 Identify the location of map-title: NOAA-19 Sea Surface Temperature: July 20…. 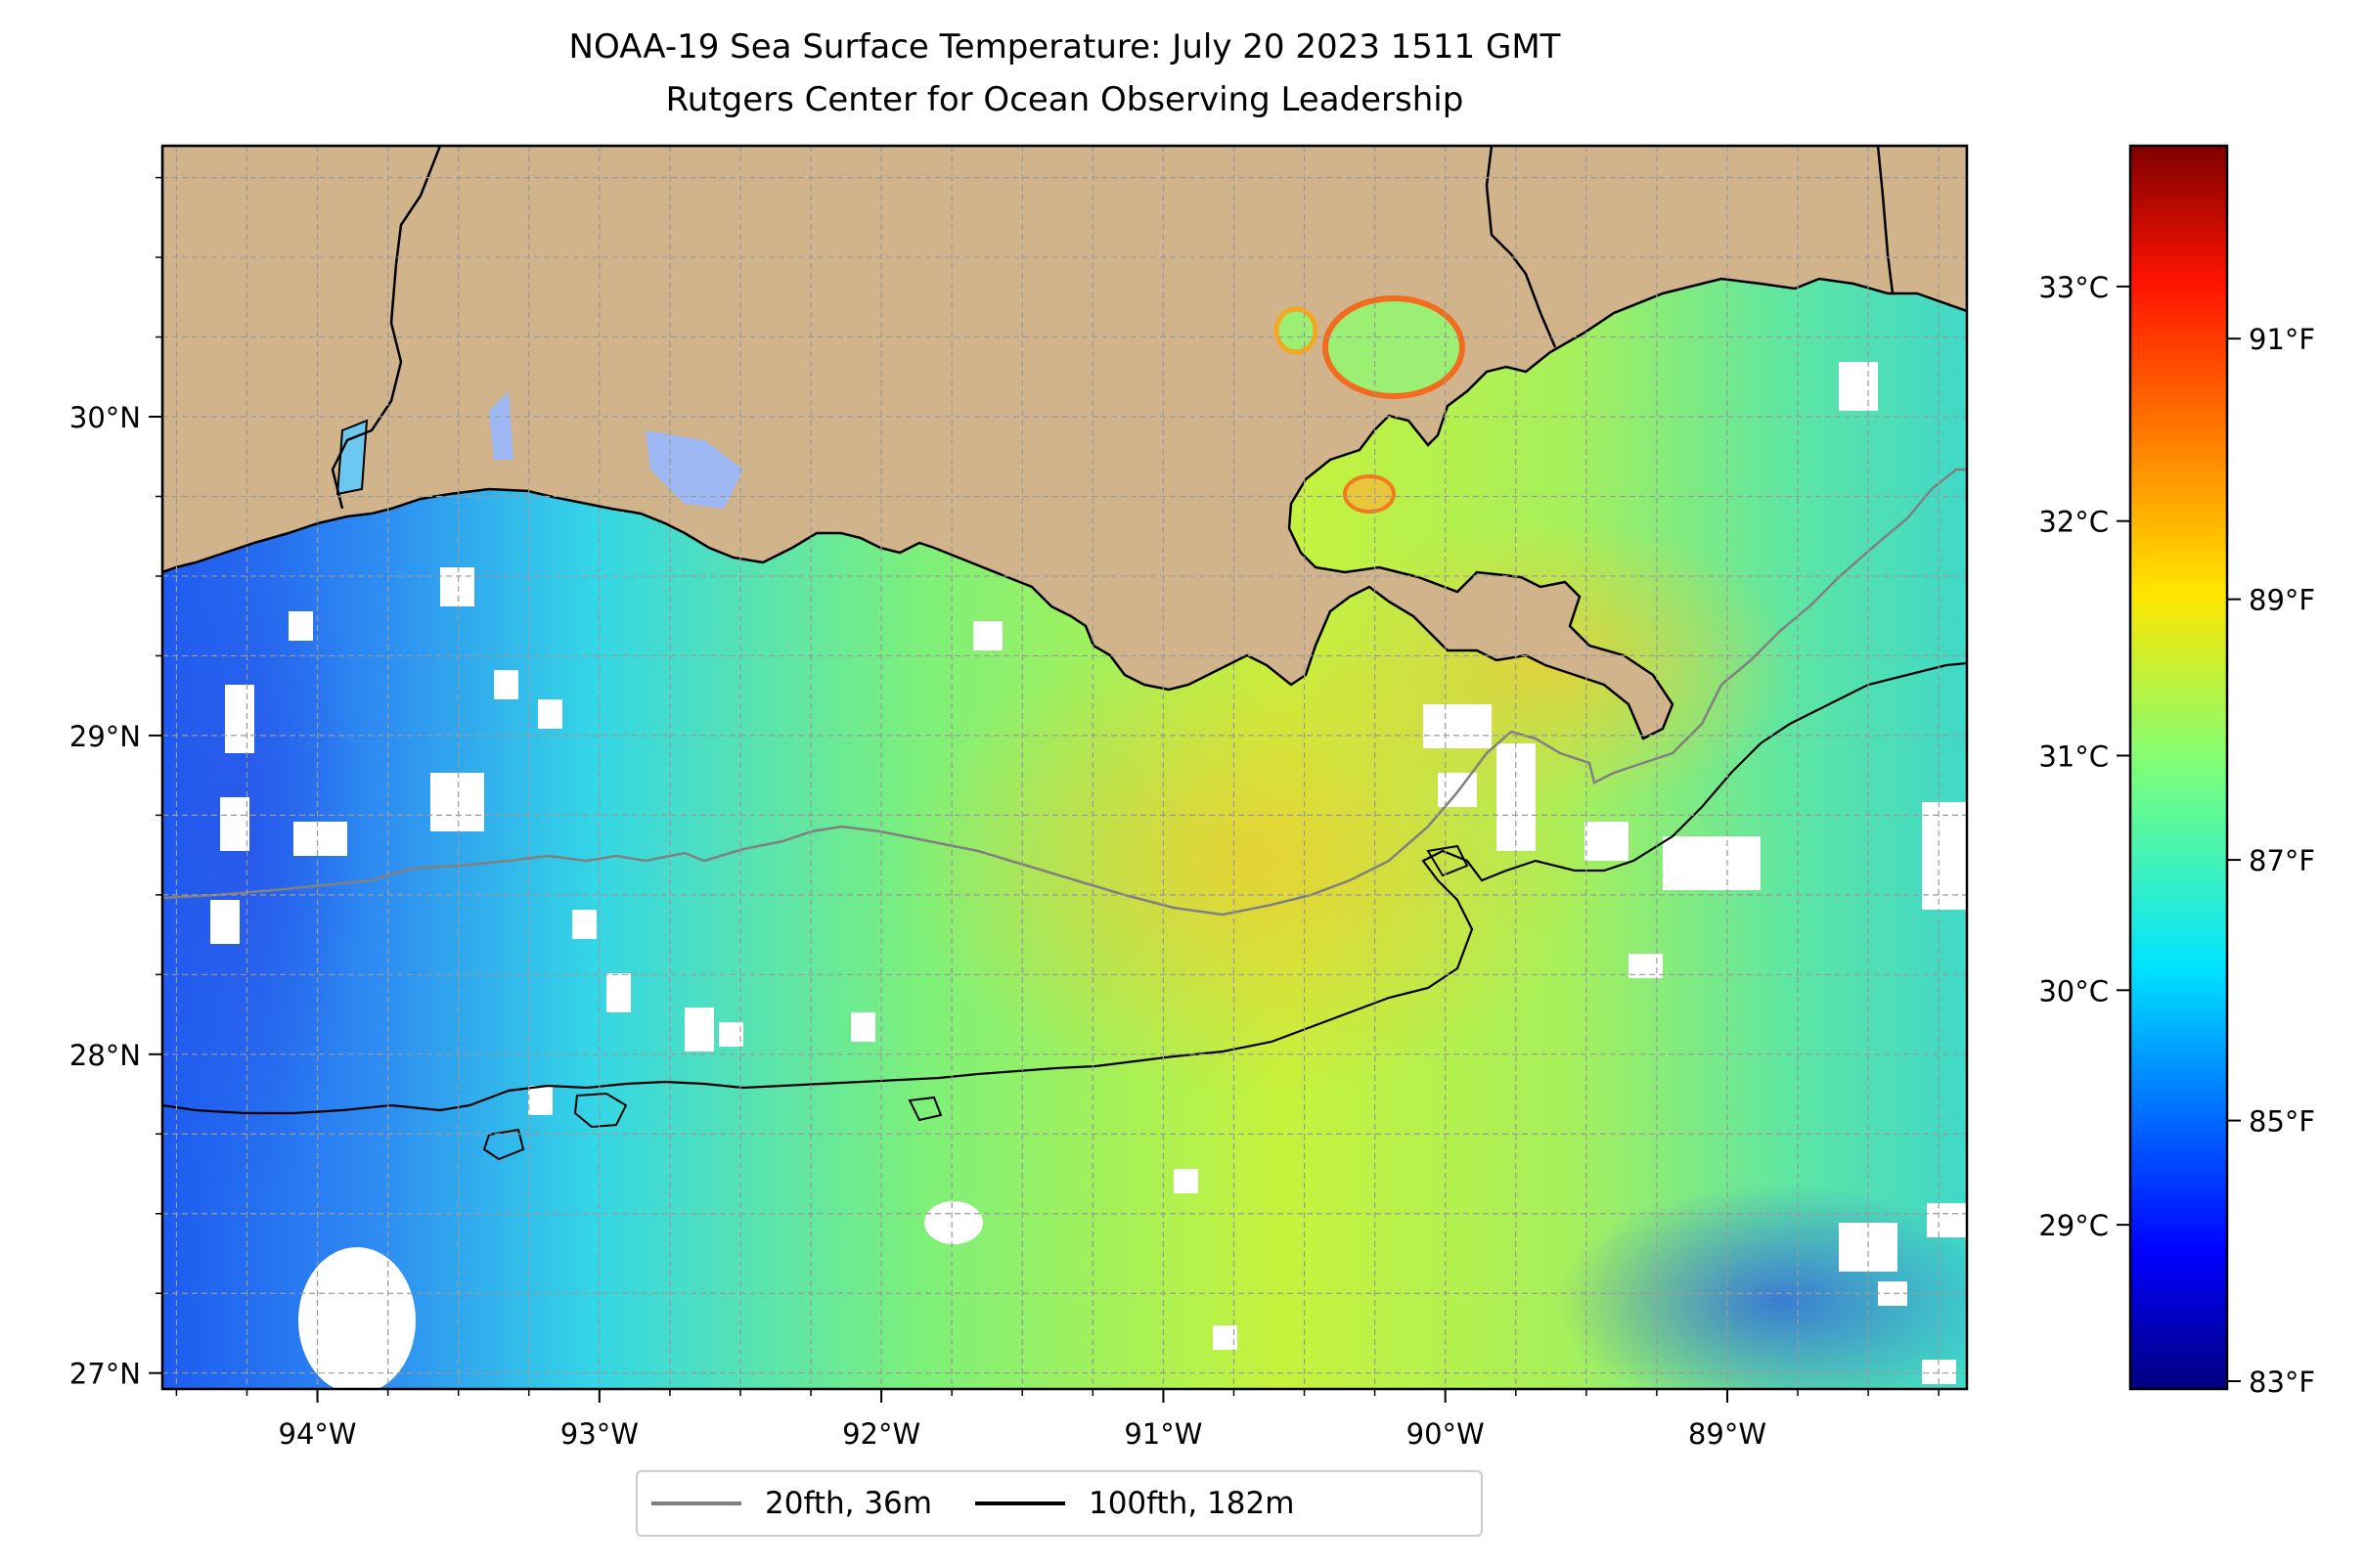
(1064, 47).